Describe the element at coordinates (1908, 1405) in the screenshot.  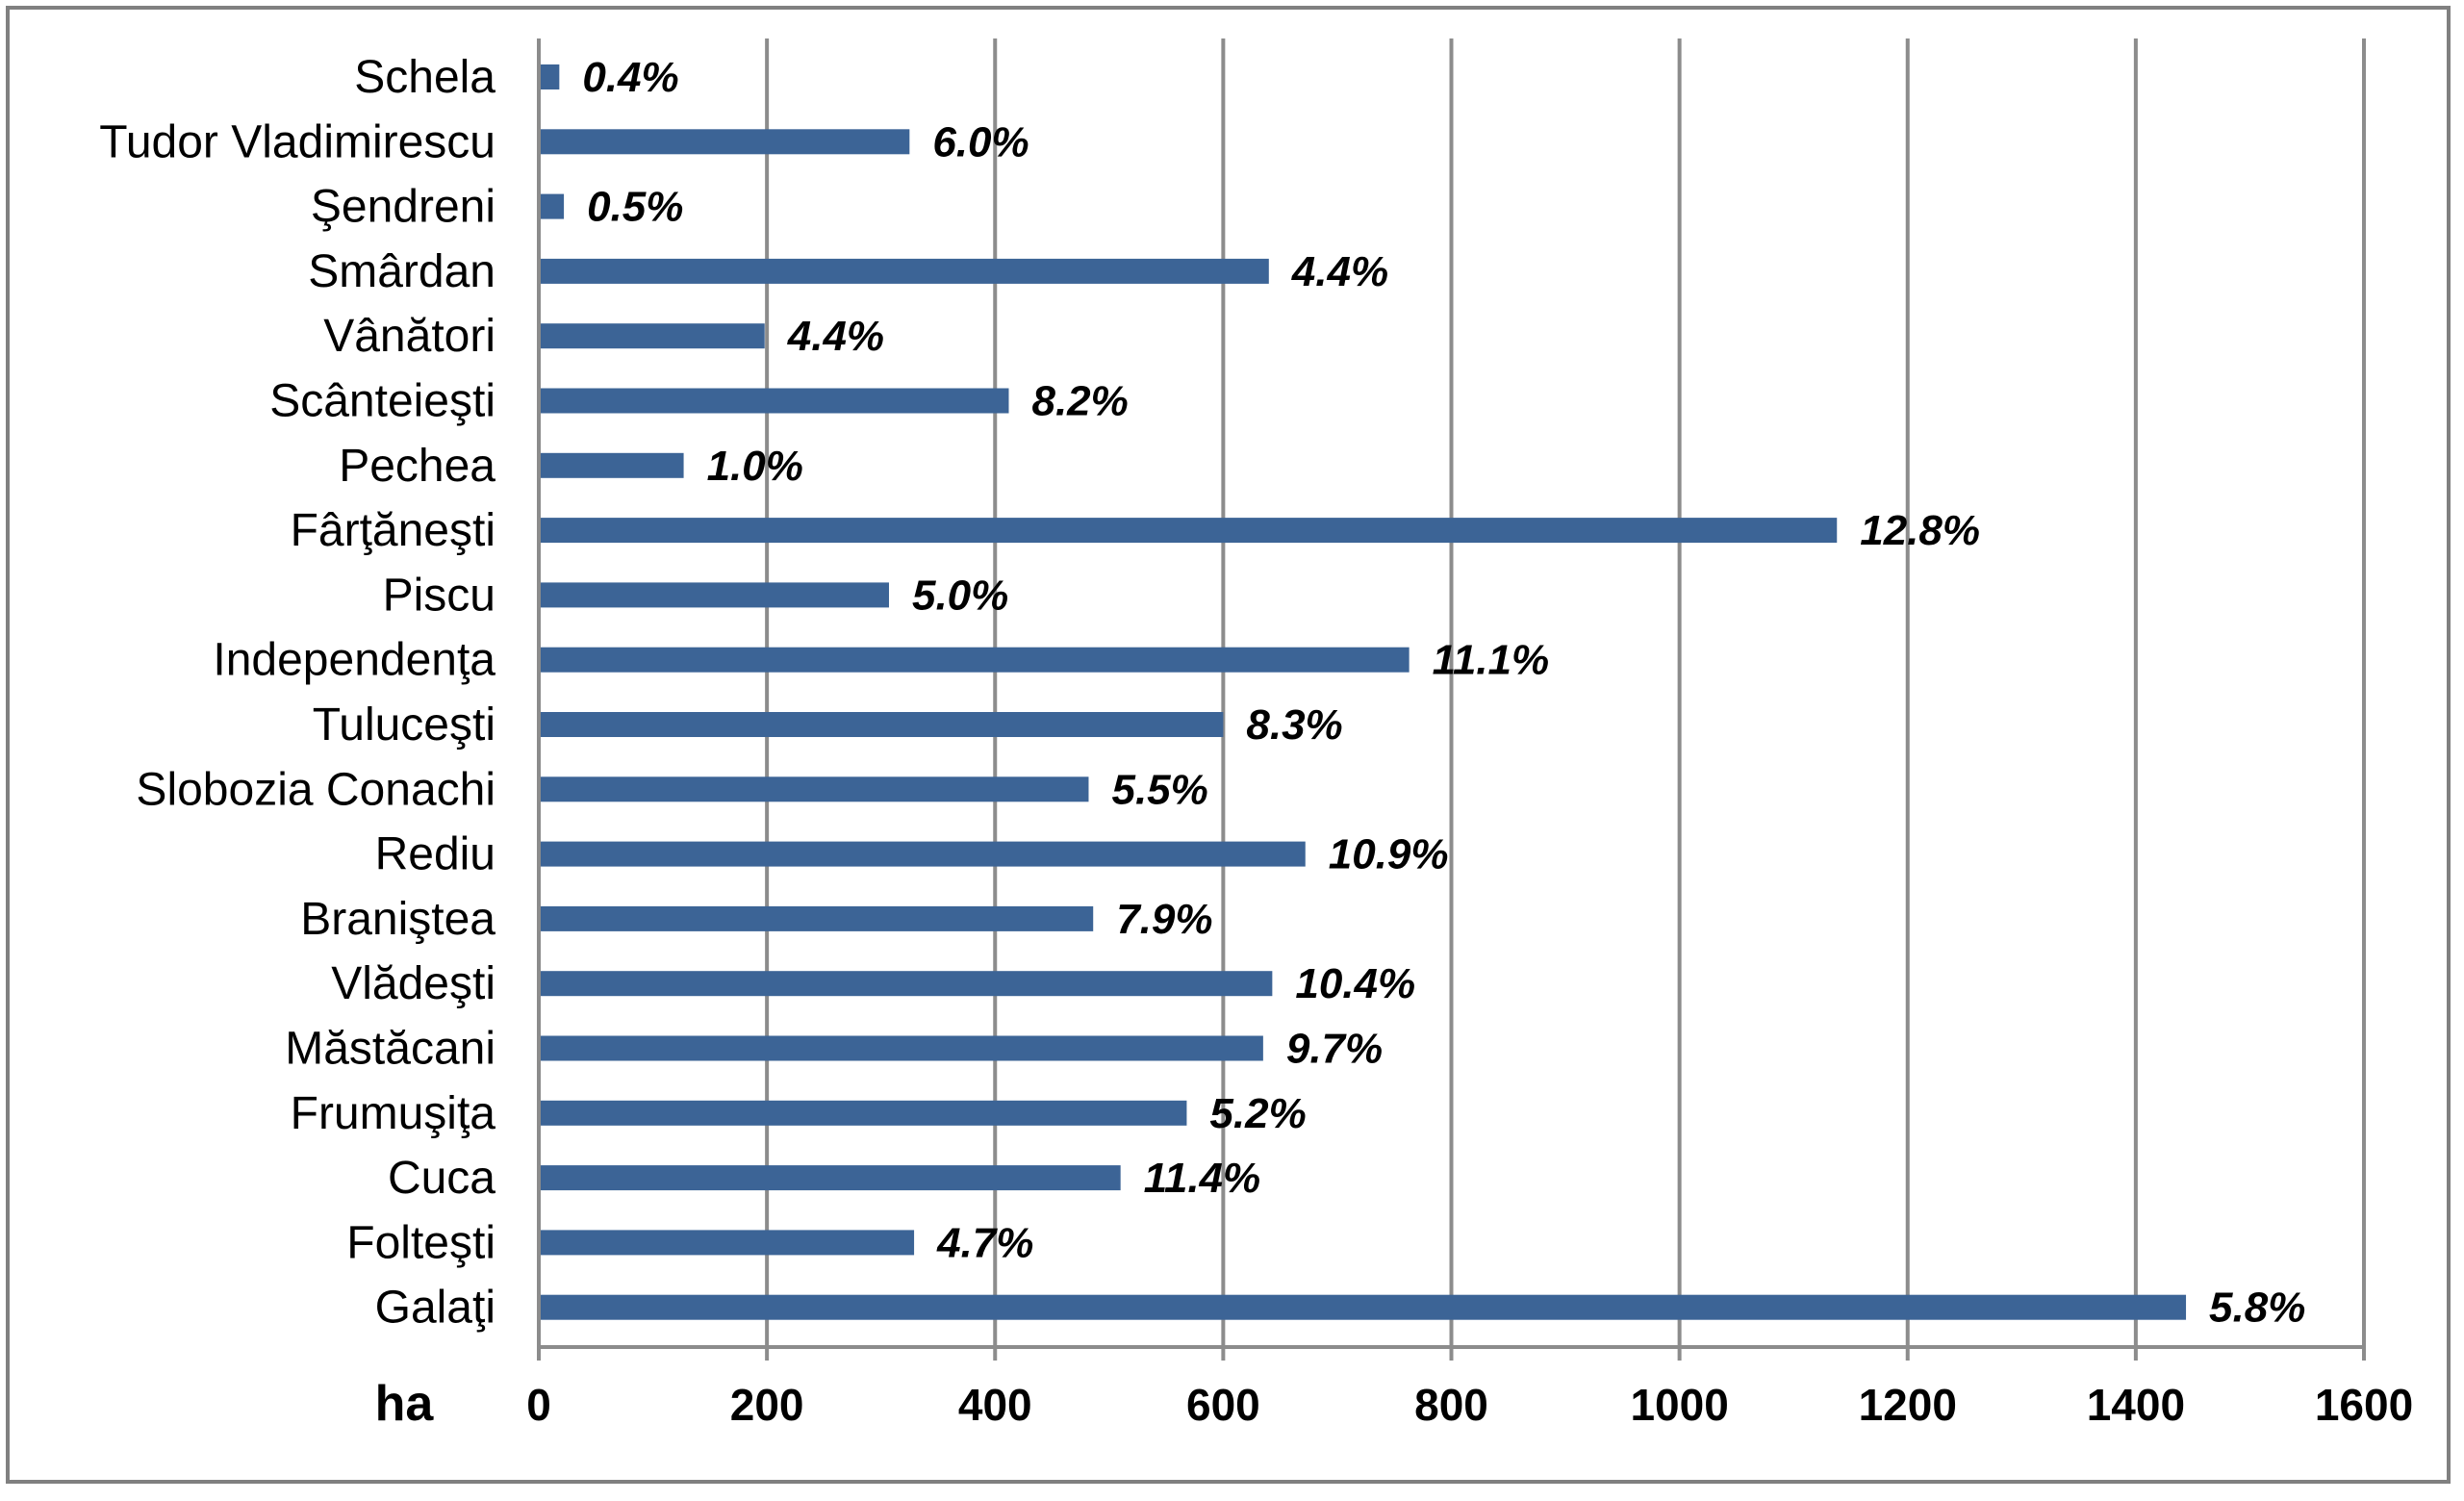
I see `x-tick-label: 1200` at that location.